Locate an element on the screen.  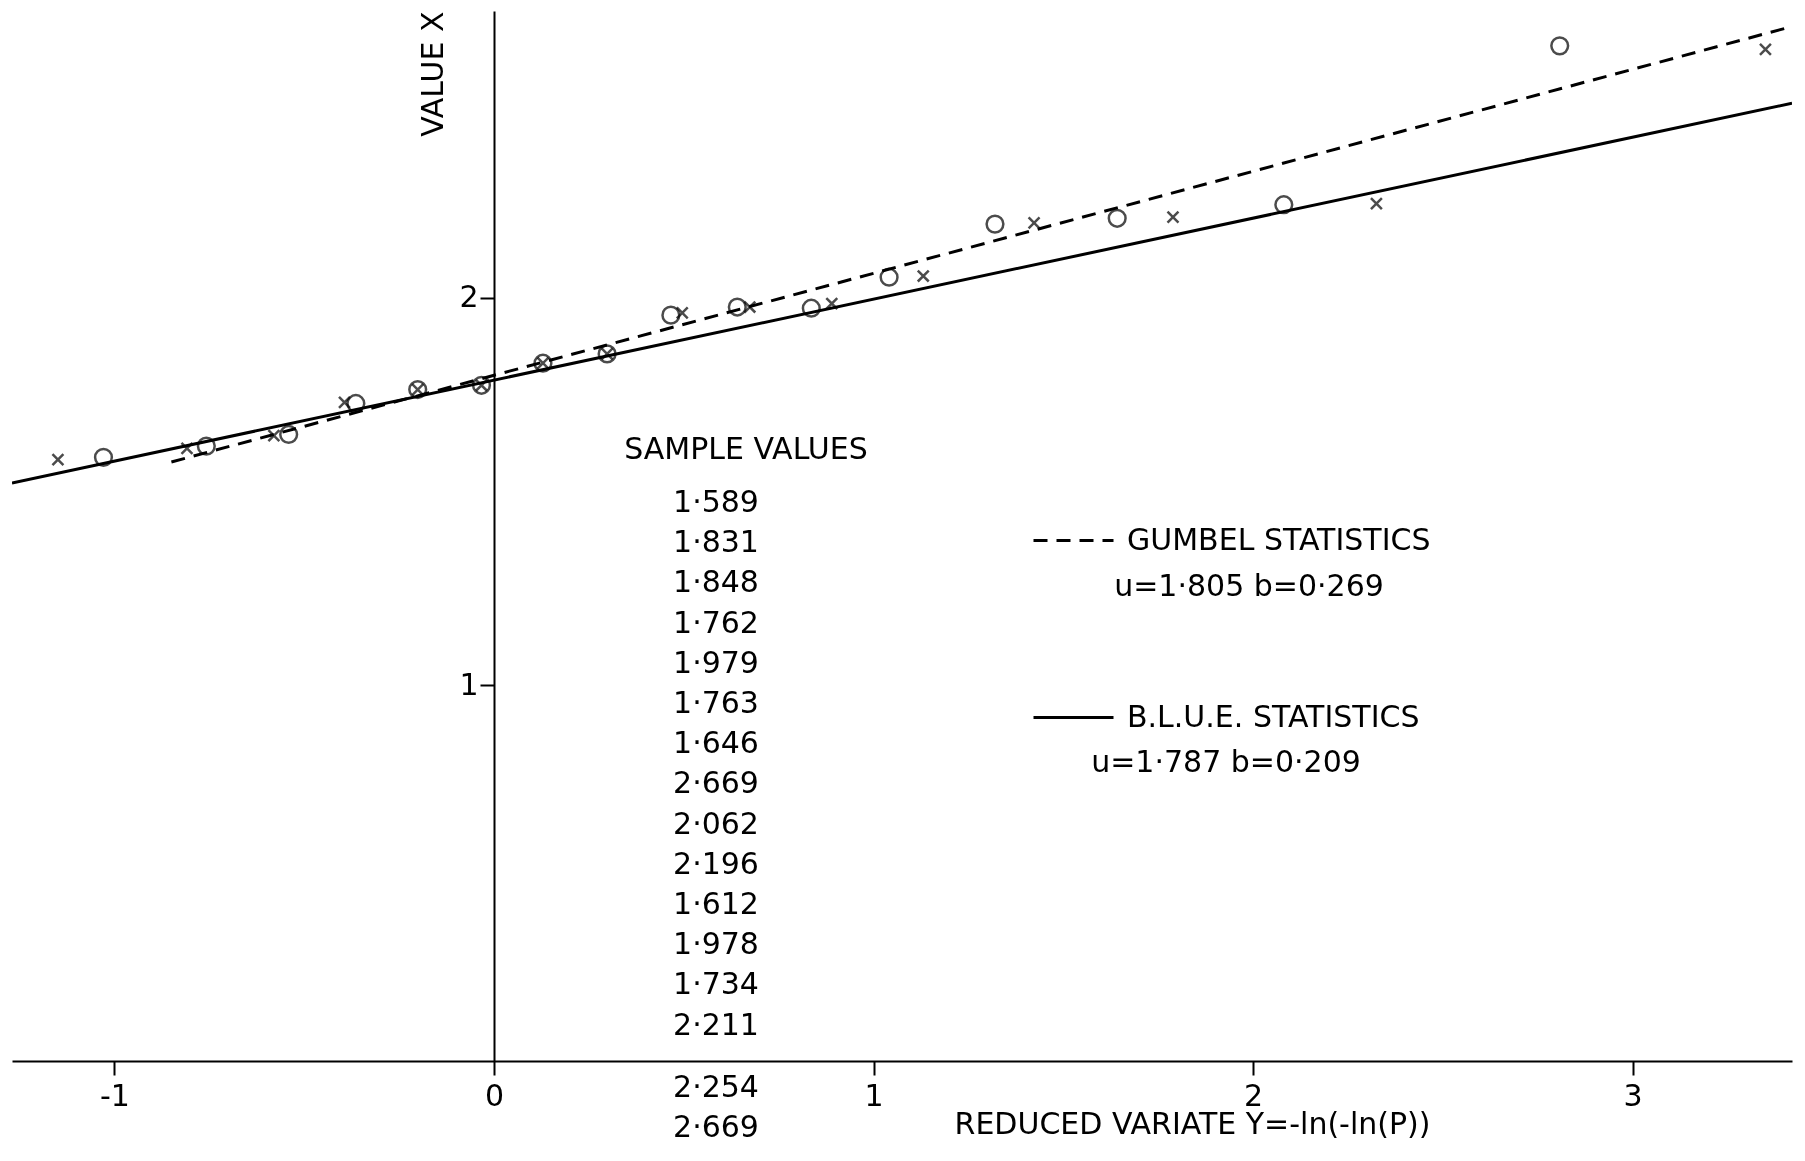
x-tick-label: 0 is located at coordinates (494, 1095).